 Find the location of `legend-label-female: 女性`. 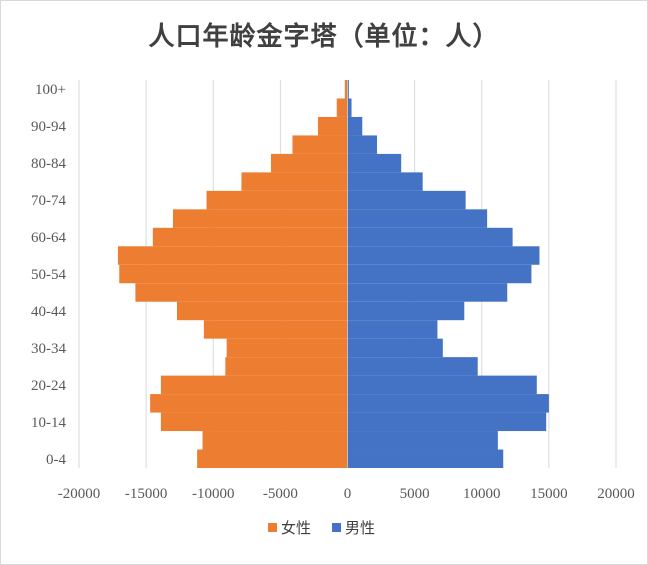

legend-label-female: 女性 is located at coordinates (296, 528).